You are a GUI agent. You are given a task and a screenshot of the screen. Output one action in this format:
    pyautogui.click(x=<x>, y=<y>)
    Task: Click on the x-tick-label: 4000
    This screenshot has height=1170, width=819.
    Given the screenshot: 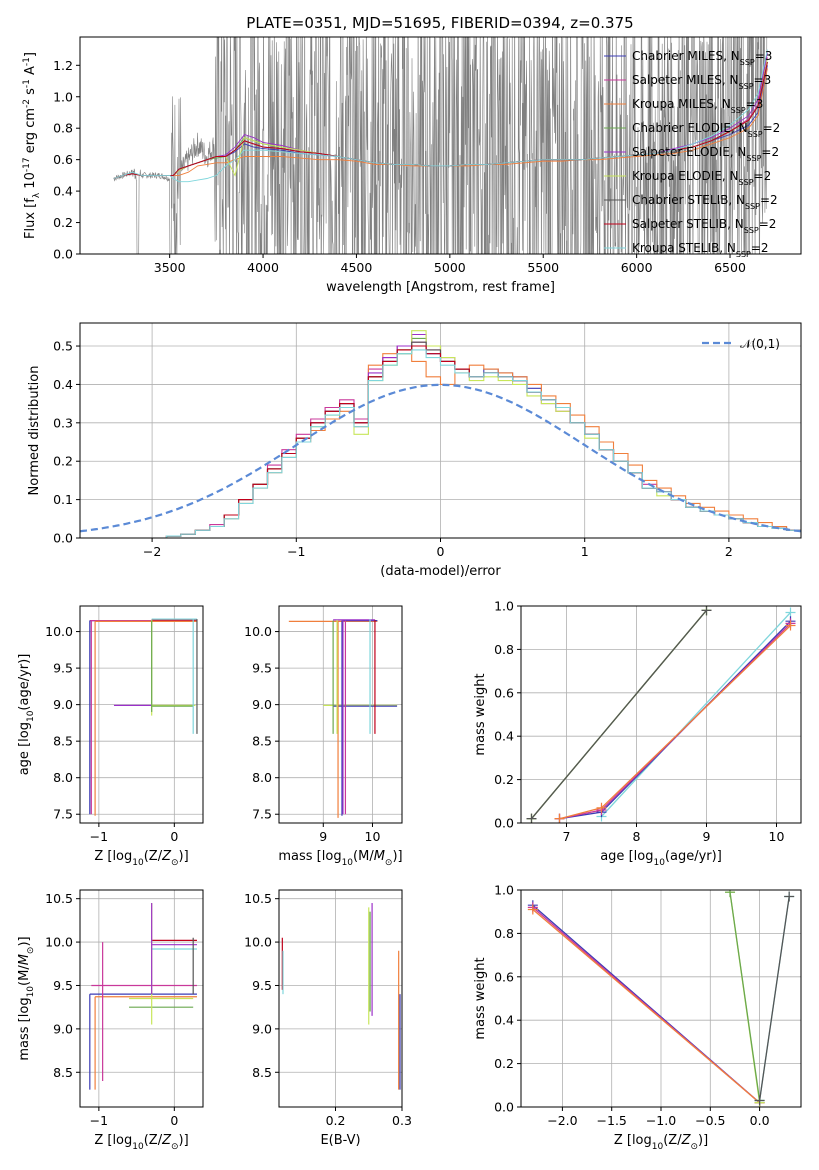 What is the action you would take?
    pyautogui.click(x=263, y=267)
    